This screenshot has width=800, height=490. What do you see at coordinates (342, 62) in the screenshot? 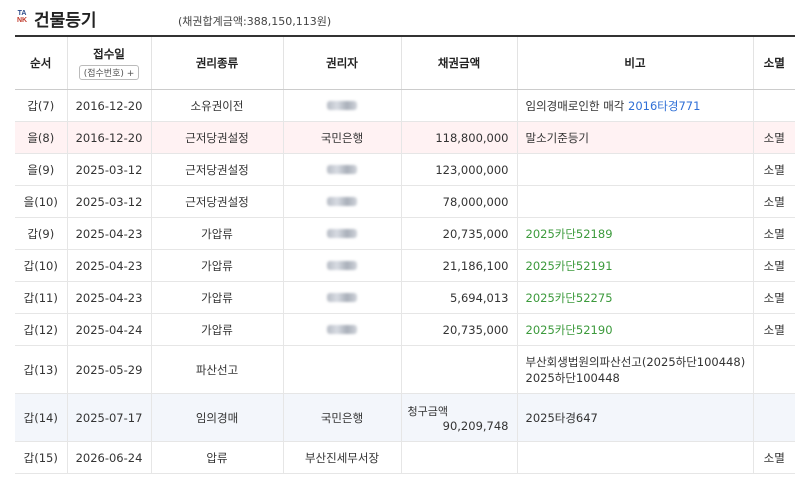
I see `col-holder: 권리자` at bounding box center [342, 62].